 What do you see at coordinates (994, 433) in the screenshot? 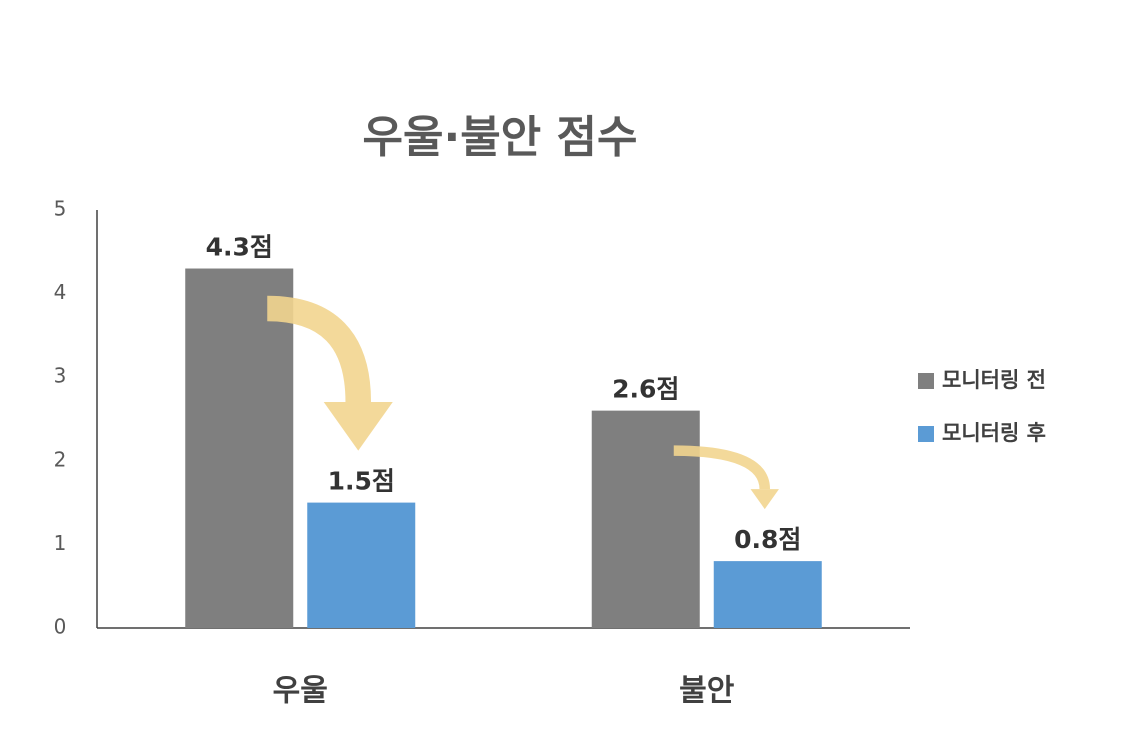
I see `legend-label: 모니터링 후` at bounding box center [994, 433].